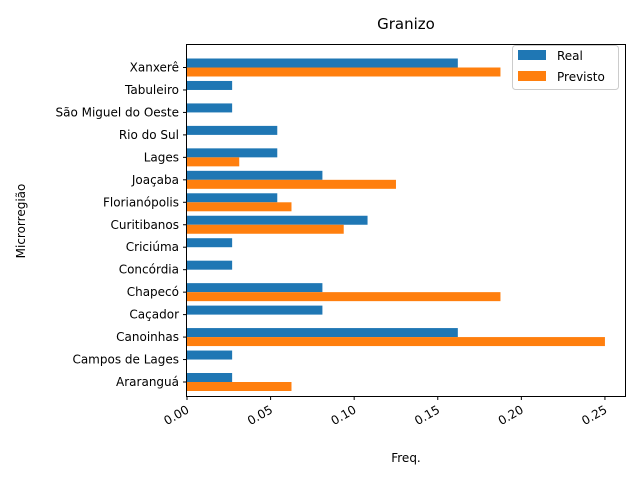 The height and width of the screenshot is (480, 640). Describe the element at coordinates (265, 229) in the screenshot. I see `bar-previsto-curitibanos` at that location.